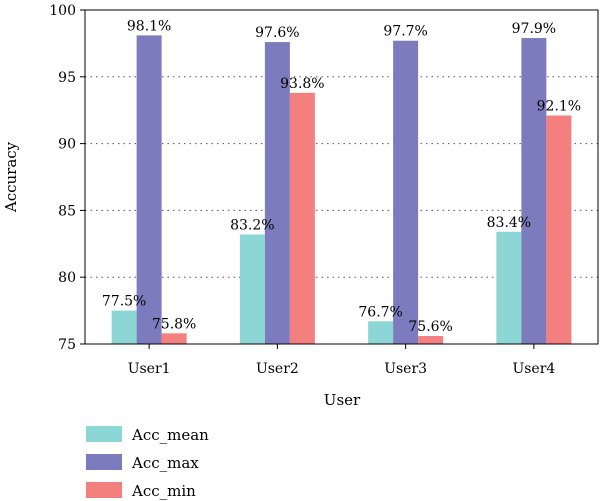 The image size is (600, 501). Describe the element at coordinates (380, 312) in the screenshot. I see `data-label: 76.7%` at that location.